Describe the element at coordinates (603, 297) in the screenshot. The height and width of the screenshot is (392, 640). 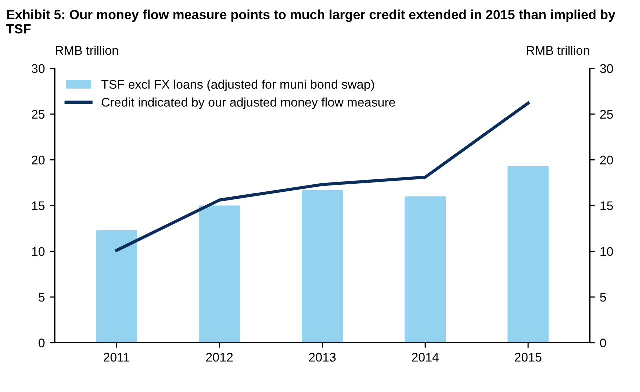
I see `y2-tick-label: 5` at that location.